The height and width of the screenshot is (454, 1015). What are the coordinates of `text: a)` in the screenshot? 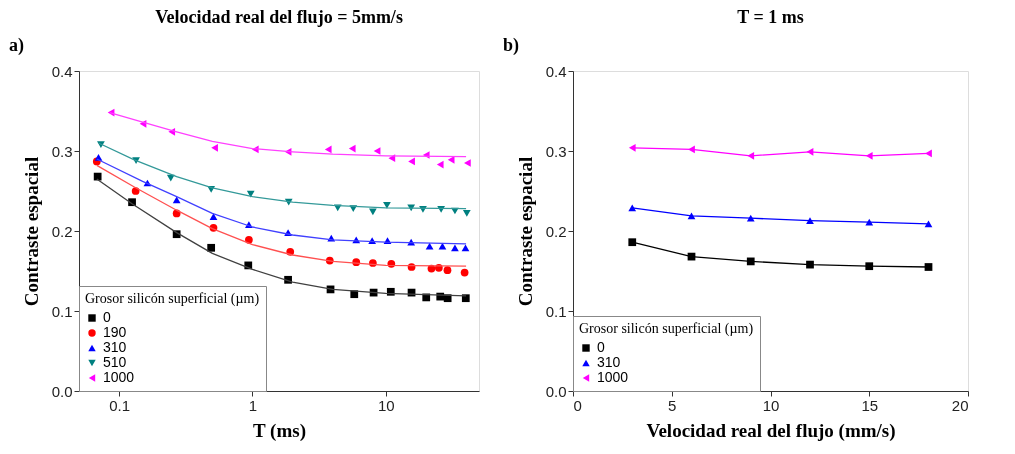 It's located at (16, 45).